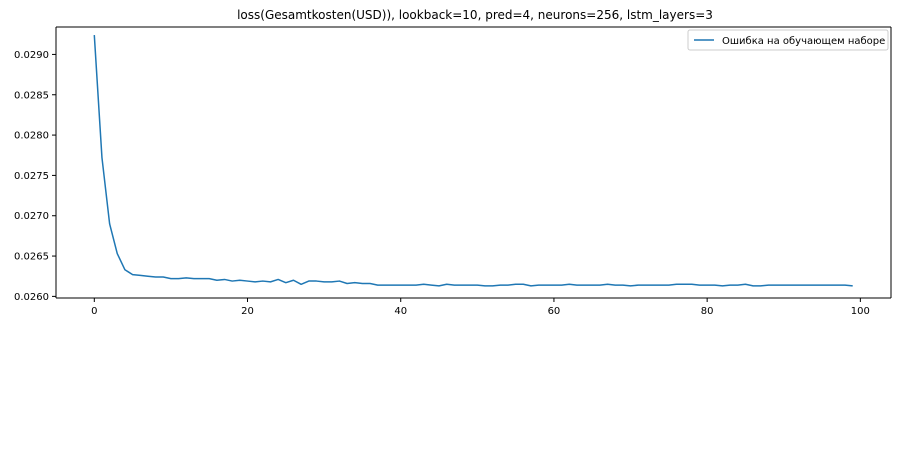 This screenshot has height=460, width=924. I want to click on x-tick-label: 60, so click(554, 311).